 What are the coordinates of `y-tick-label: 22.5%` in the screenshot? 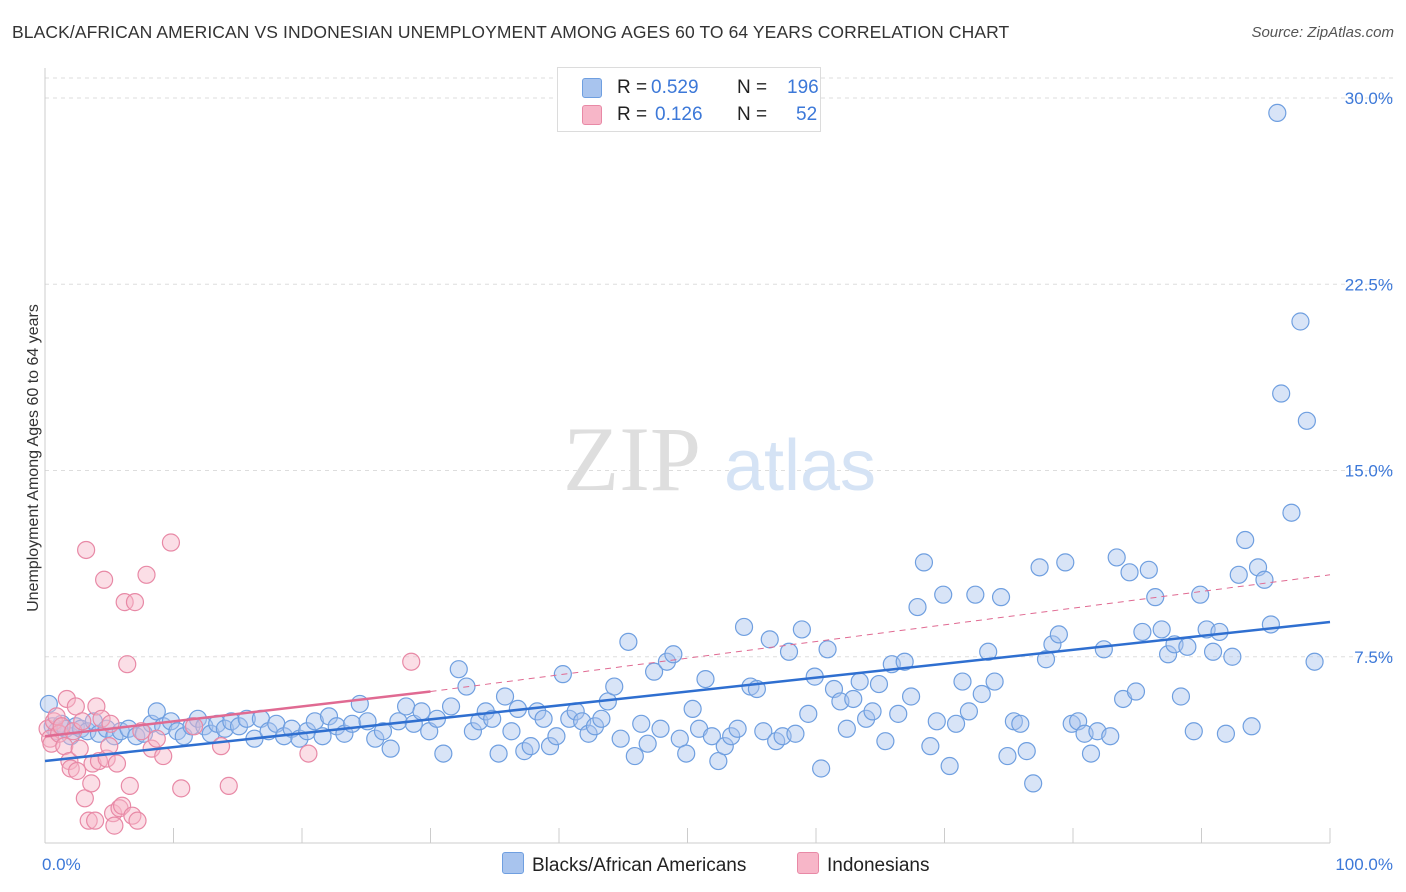 It's located at (1369, 284).